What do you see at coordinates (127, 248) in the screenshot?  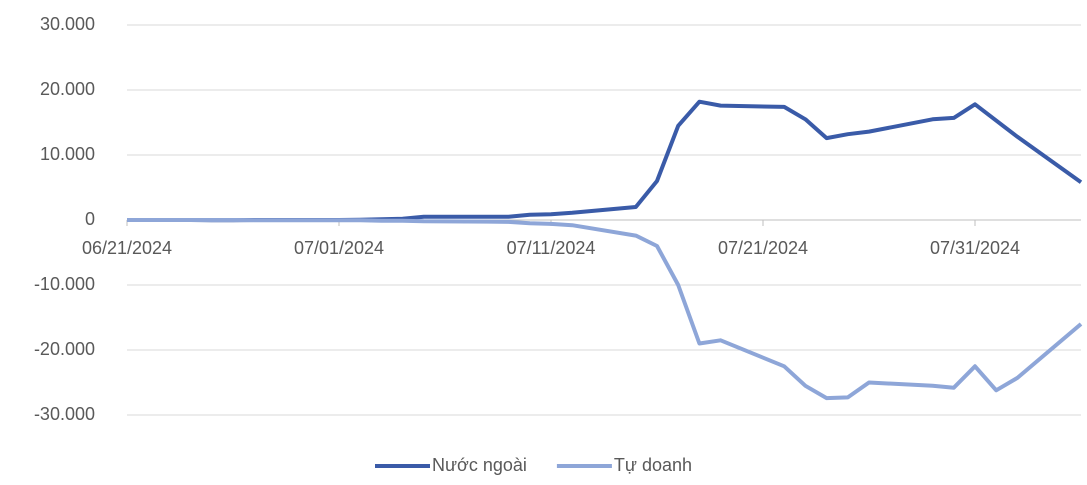 I see `x-tick-label: 06/21/2024` at bounding box center [127, 248].